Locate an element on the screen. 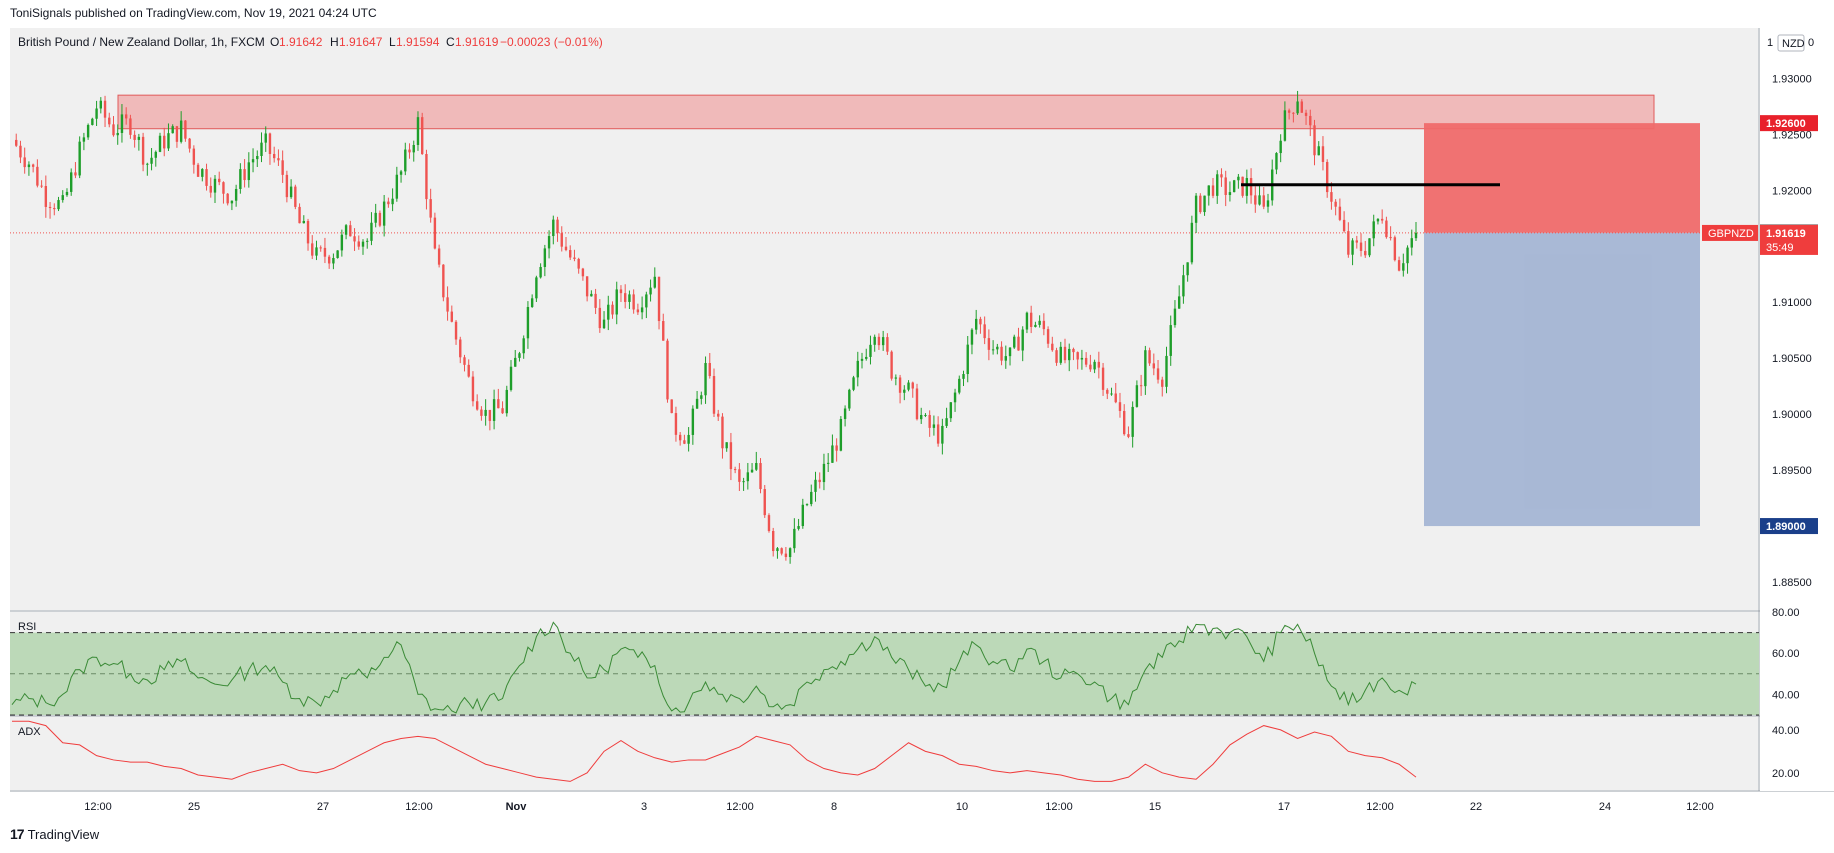  price-scale-bg is located at coordinates (1797, 409).